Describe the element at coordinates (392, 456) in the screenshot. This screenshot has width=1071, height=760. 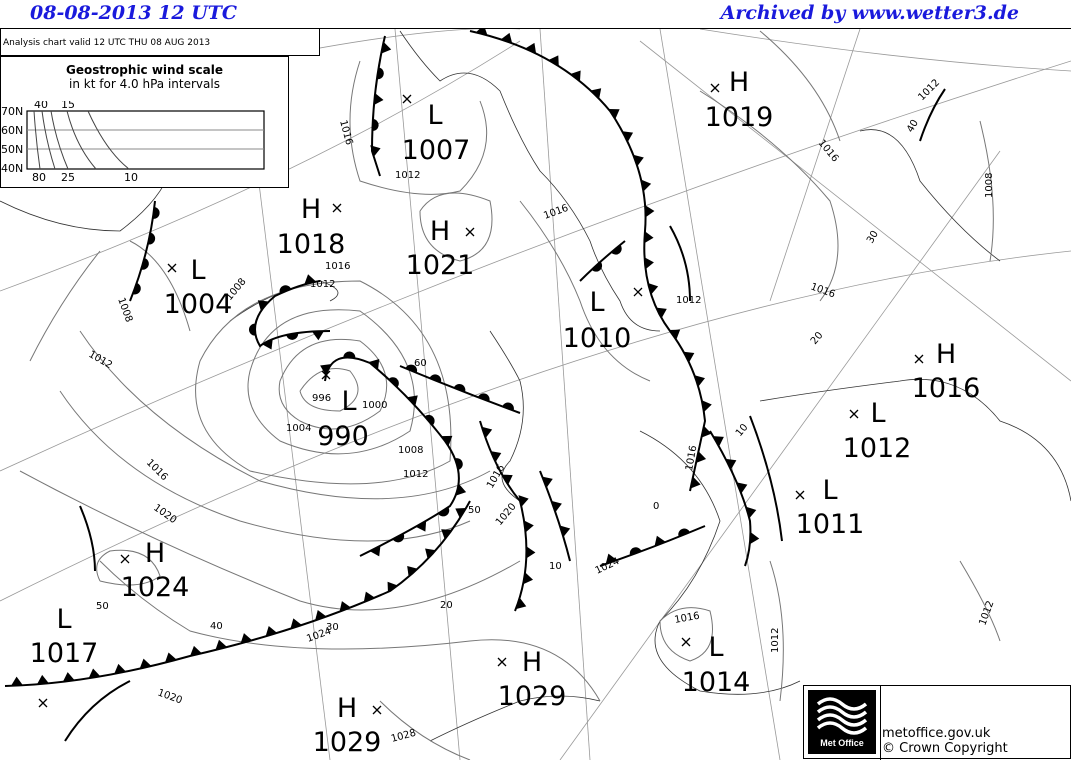
I see `occ-front` at that location.